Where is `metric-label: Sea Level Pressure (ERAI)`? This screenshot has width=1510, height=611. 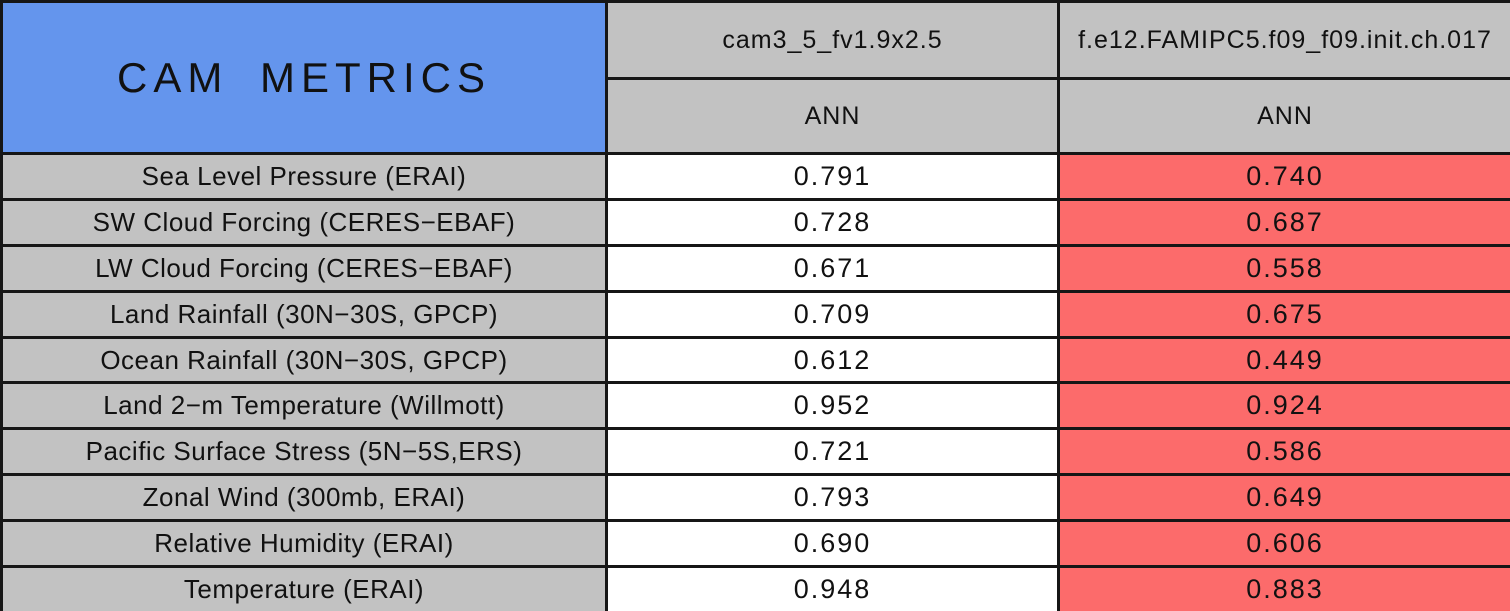 metric-label: Sea Level Pressure (ERAI) is located at coordinates (304, 176).